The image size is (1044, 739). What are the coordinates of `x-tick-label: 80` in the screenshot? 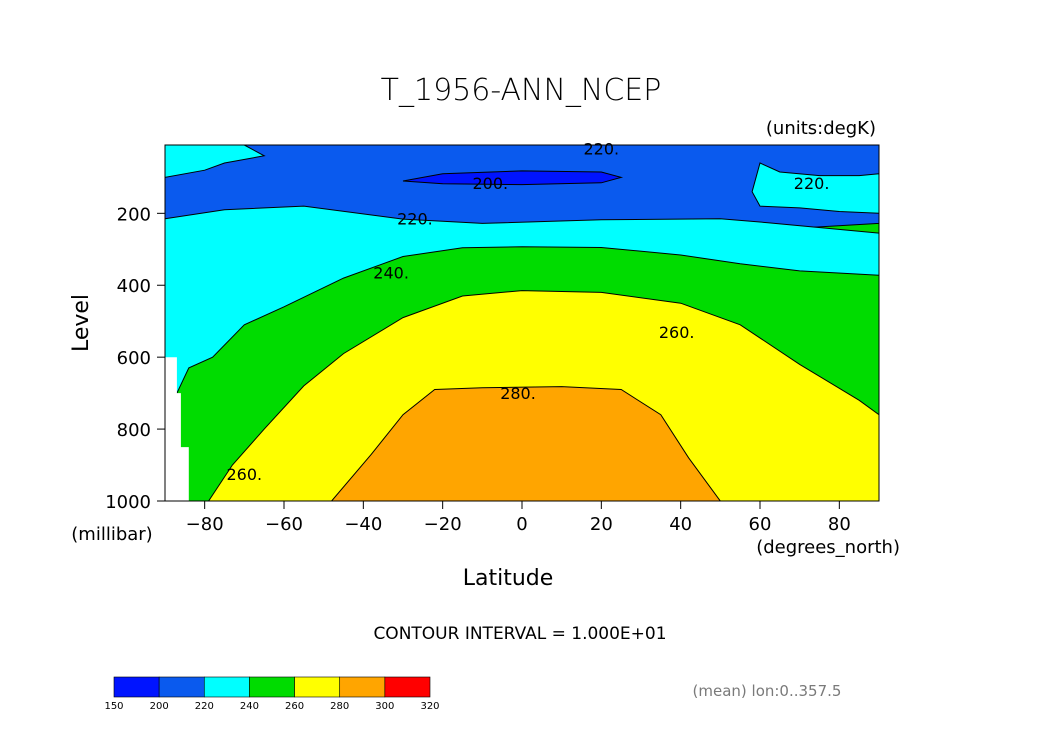 It's located at (839, 524).